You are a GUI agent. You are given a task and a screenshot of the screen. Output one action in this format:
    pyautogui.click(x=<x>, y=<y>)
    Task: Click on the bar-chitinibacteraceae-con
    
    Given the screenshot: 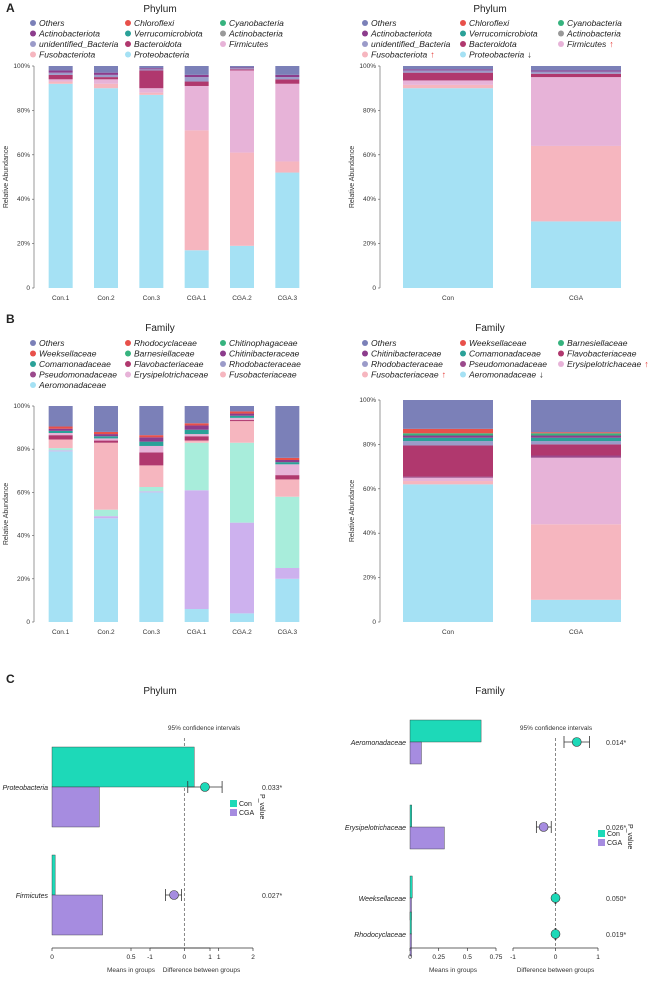 What is the action you would take?
    pyautogui.click(x=448, y=436)
    